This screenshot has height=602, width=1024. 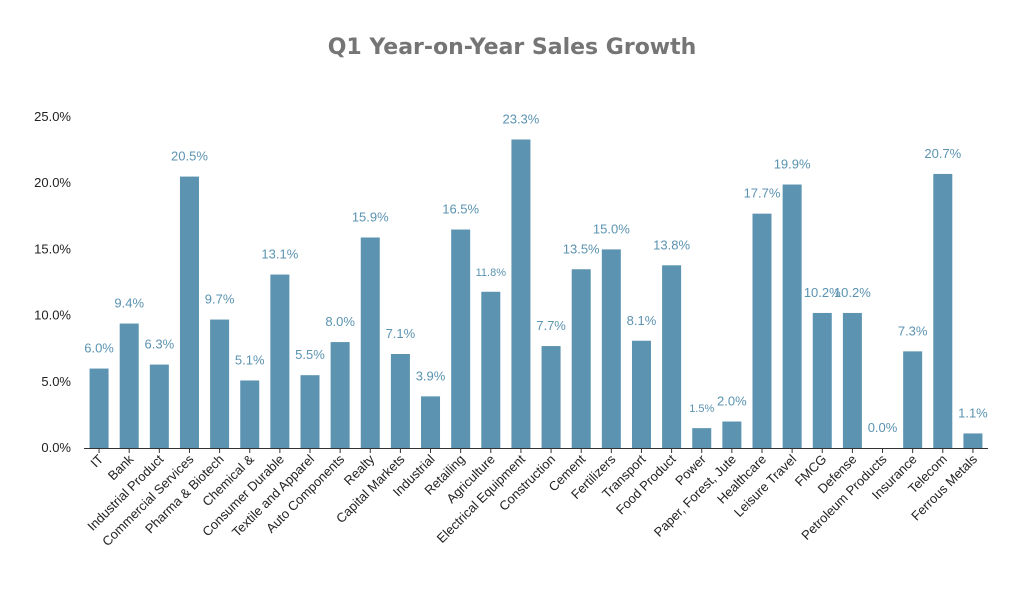 What do you see at coordinates (460, 209) in the screenshot?
I see `data-label: 16.5%` at bounding box center [460, 209].